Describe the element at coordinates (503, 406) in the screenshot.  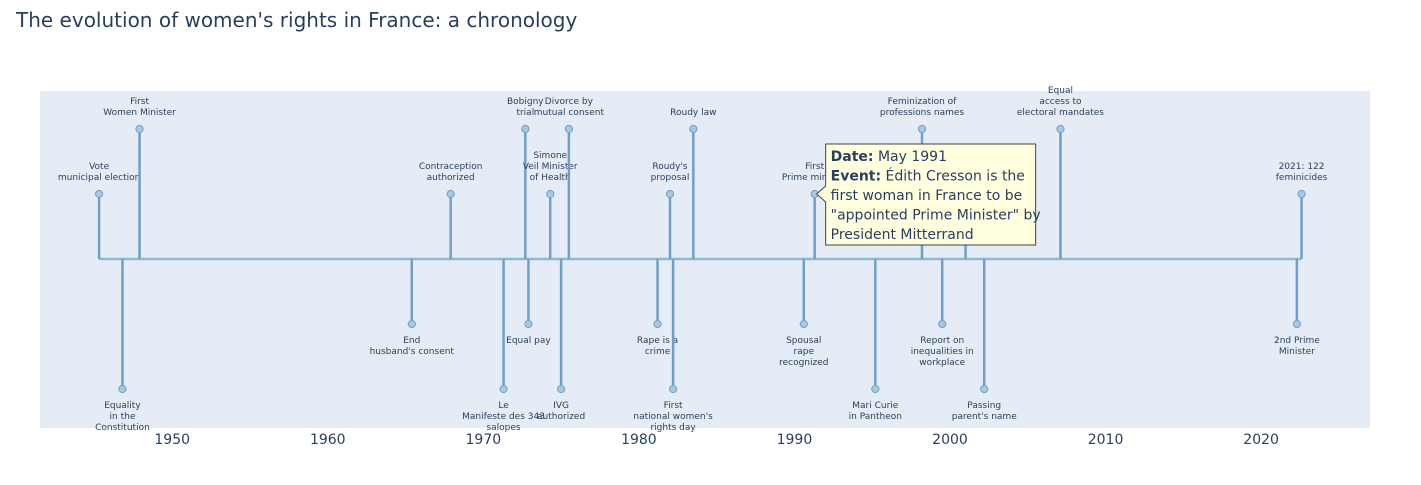
I see `event-label: Le` at that location.